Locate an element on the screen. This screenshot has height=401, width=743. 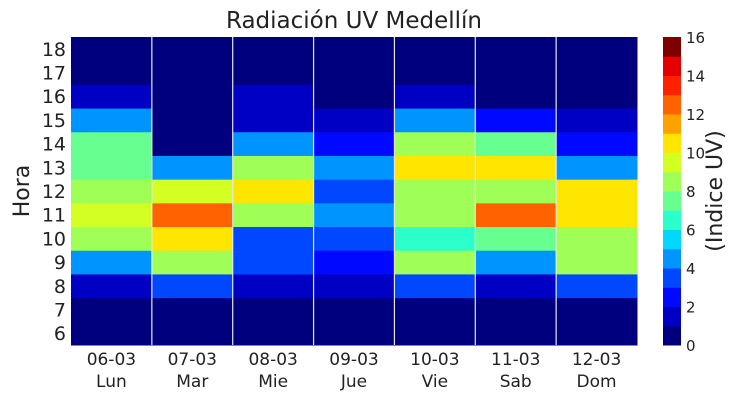
colorbar-label: (Indice UV) is located at coordinates (715, 190).